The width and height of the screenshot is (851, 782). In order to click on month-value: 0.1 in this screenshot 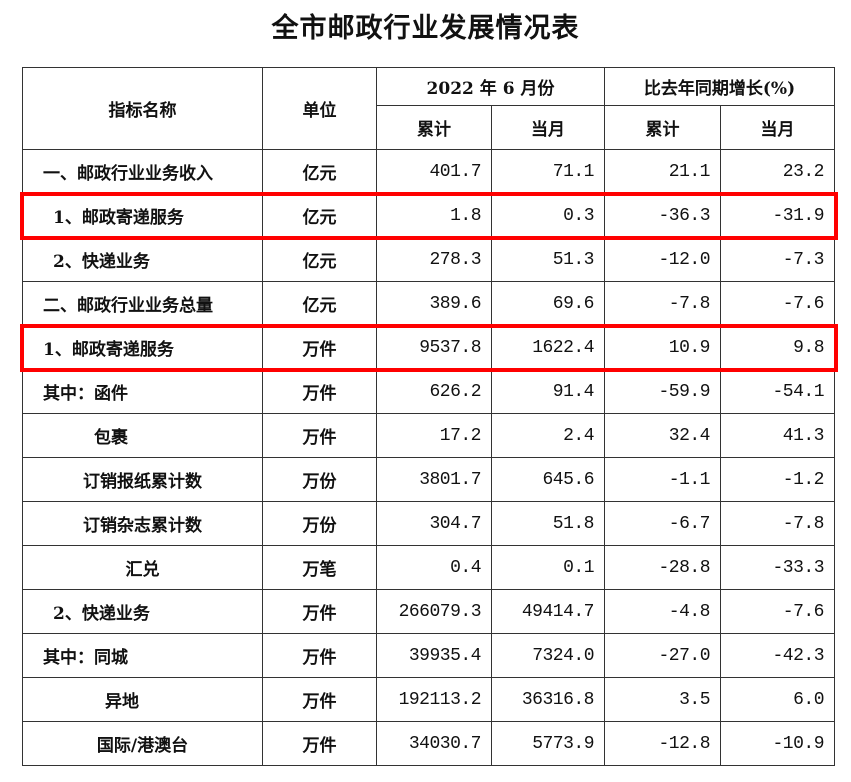, I will do `click(548, 567)`.